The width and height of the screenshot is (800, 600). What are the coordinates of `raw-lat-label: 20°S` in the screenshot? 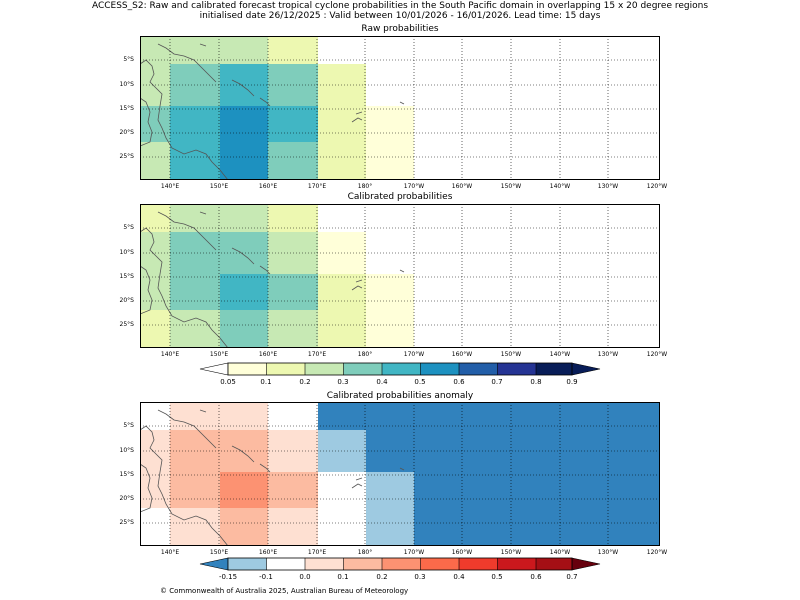 It's located at (126, 132).